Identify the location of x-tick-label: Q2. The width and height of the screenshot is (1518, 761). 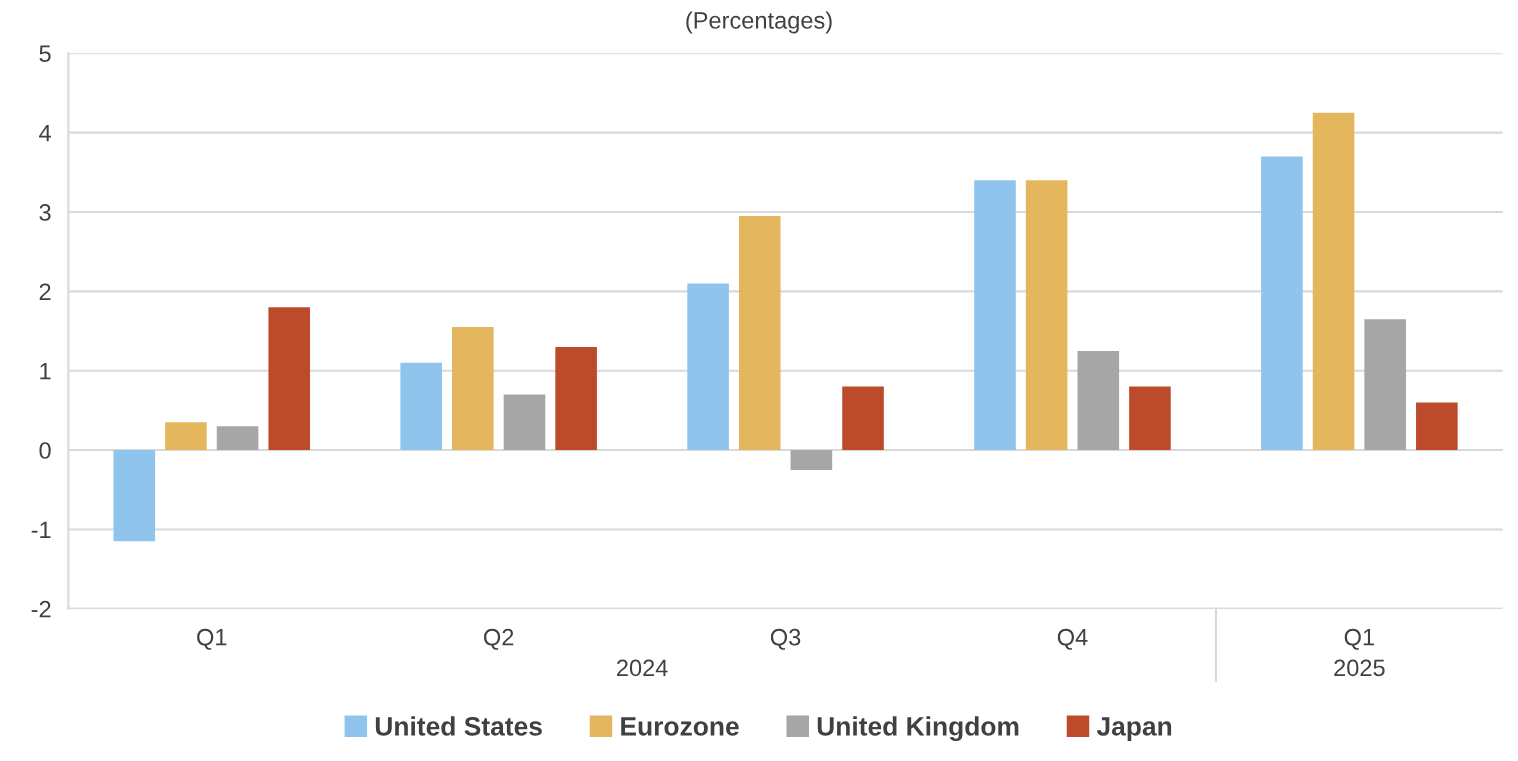
(499, 639).